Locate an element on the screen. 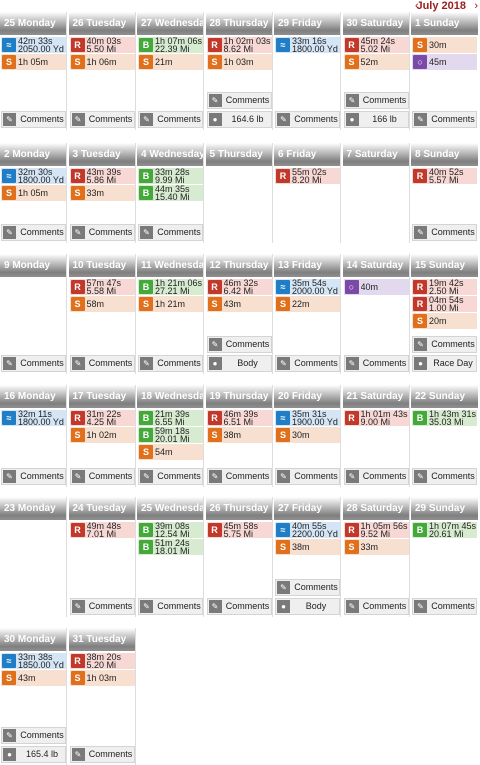  workout-entry: S 22m is located at coordinates (307, 304).